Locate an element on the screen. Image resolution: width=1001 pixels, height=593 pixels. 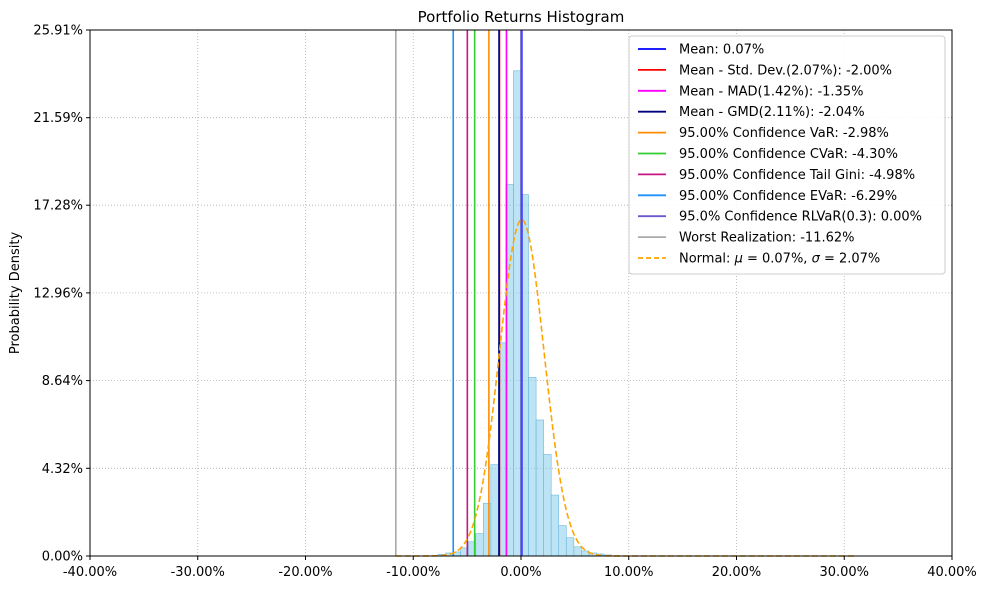
legend-label: Normal: μ = 0.07%, σ = 2.07% is located at coordinates (779, 259).